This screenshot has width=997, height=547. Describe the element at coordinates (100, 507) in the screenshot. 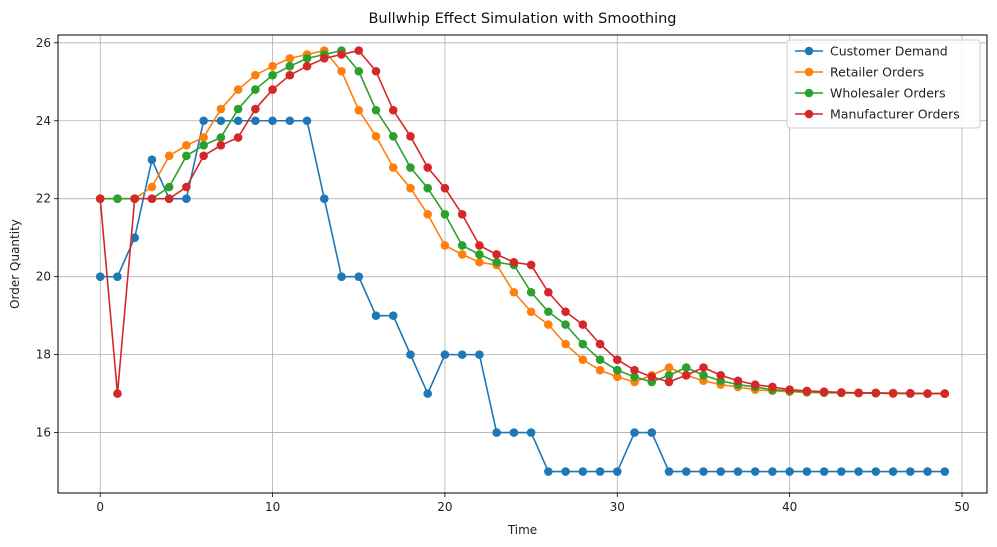

I see `x-tick-label: 0` at that location.